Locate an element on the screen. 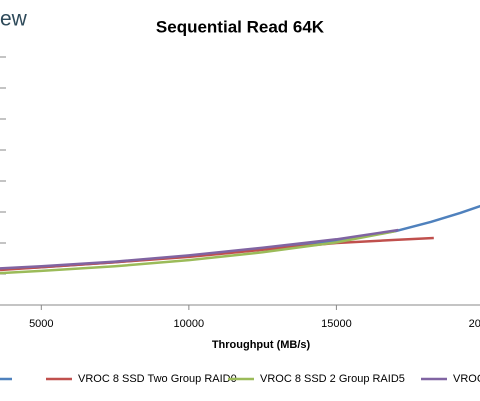 The image size is (480, 401). x-tick-label: 15000 is located at coordinates (336, 324).